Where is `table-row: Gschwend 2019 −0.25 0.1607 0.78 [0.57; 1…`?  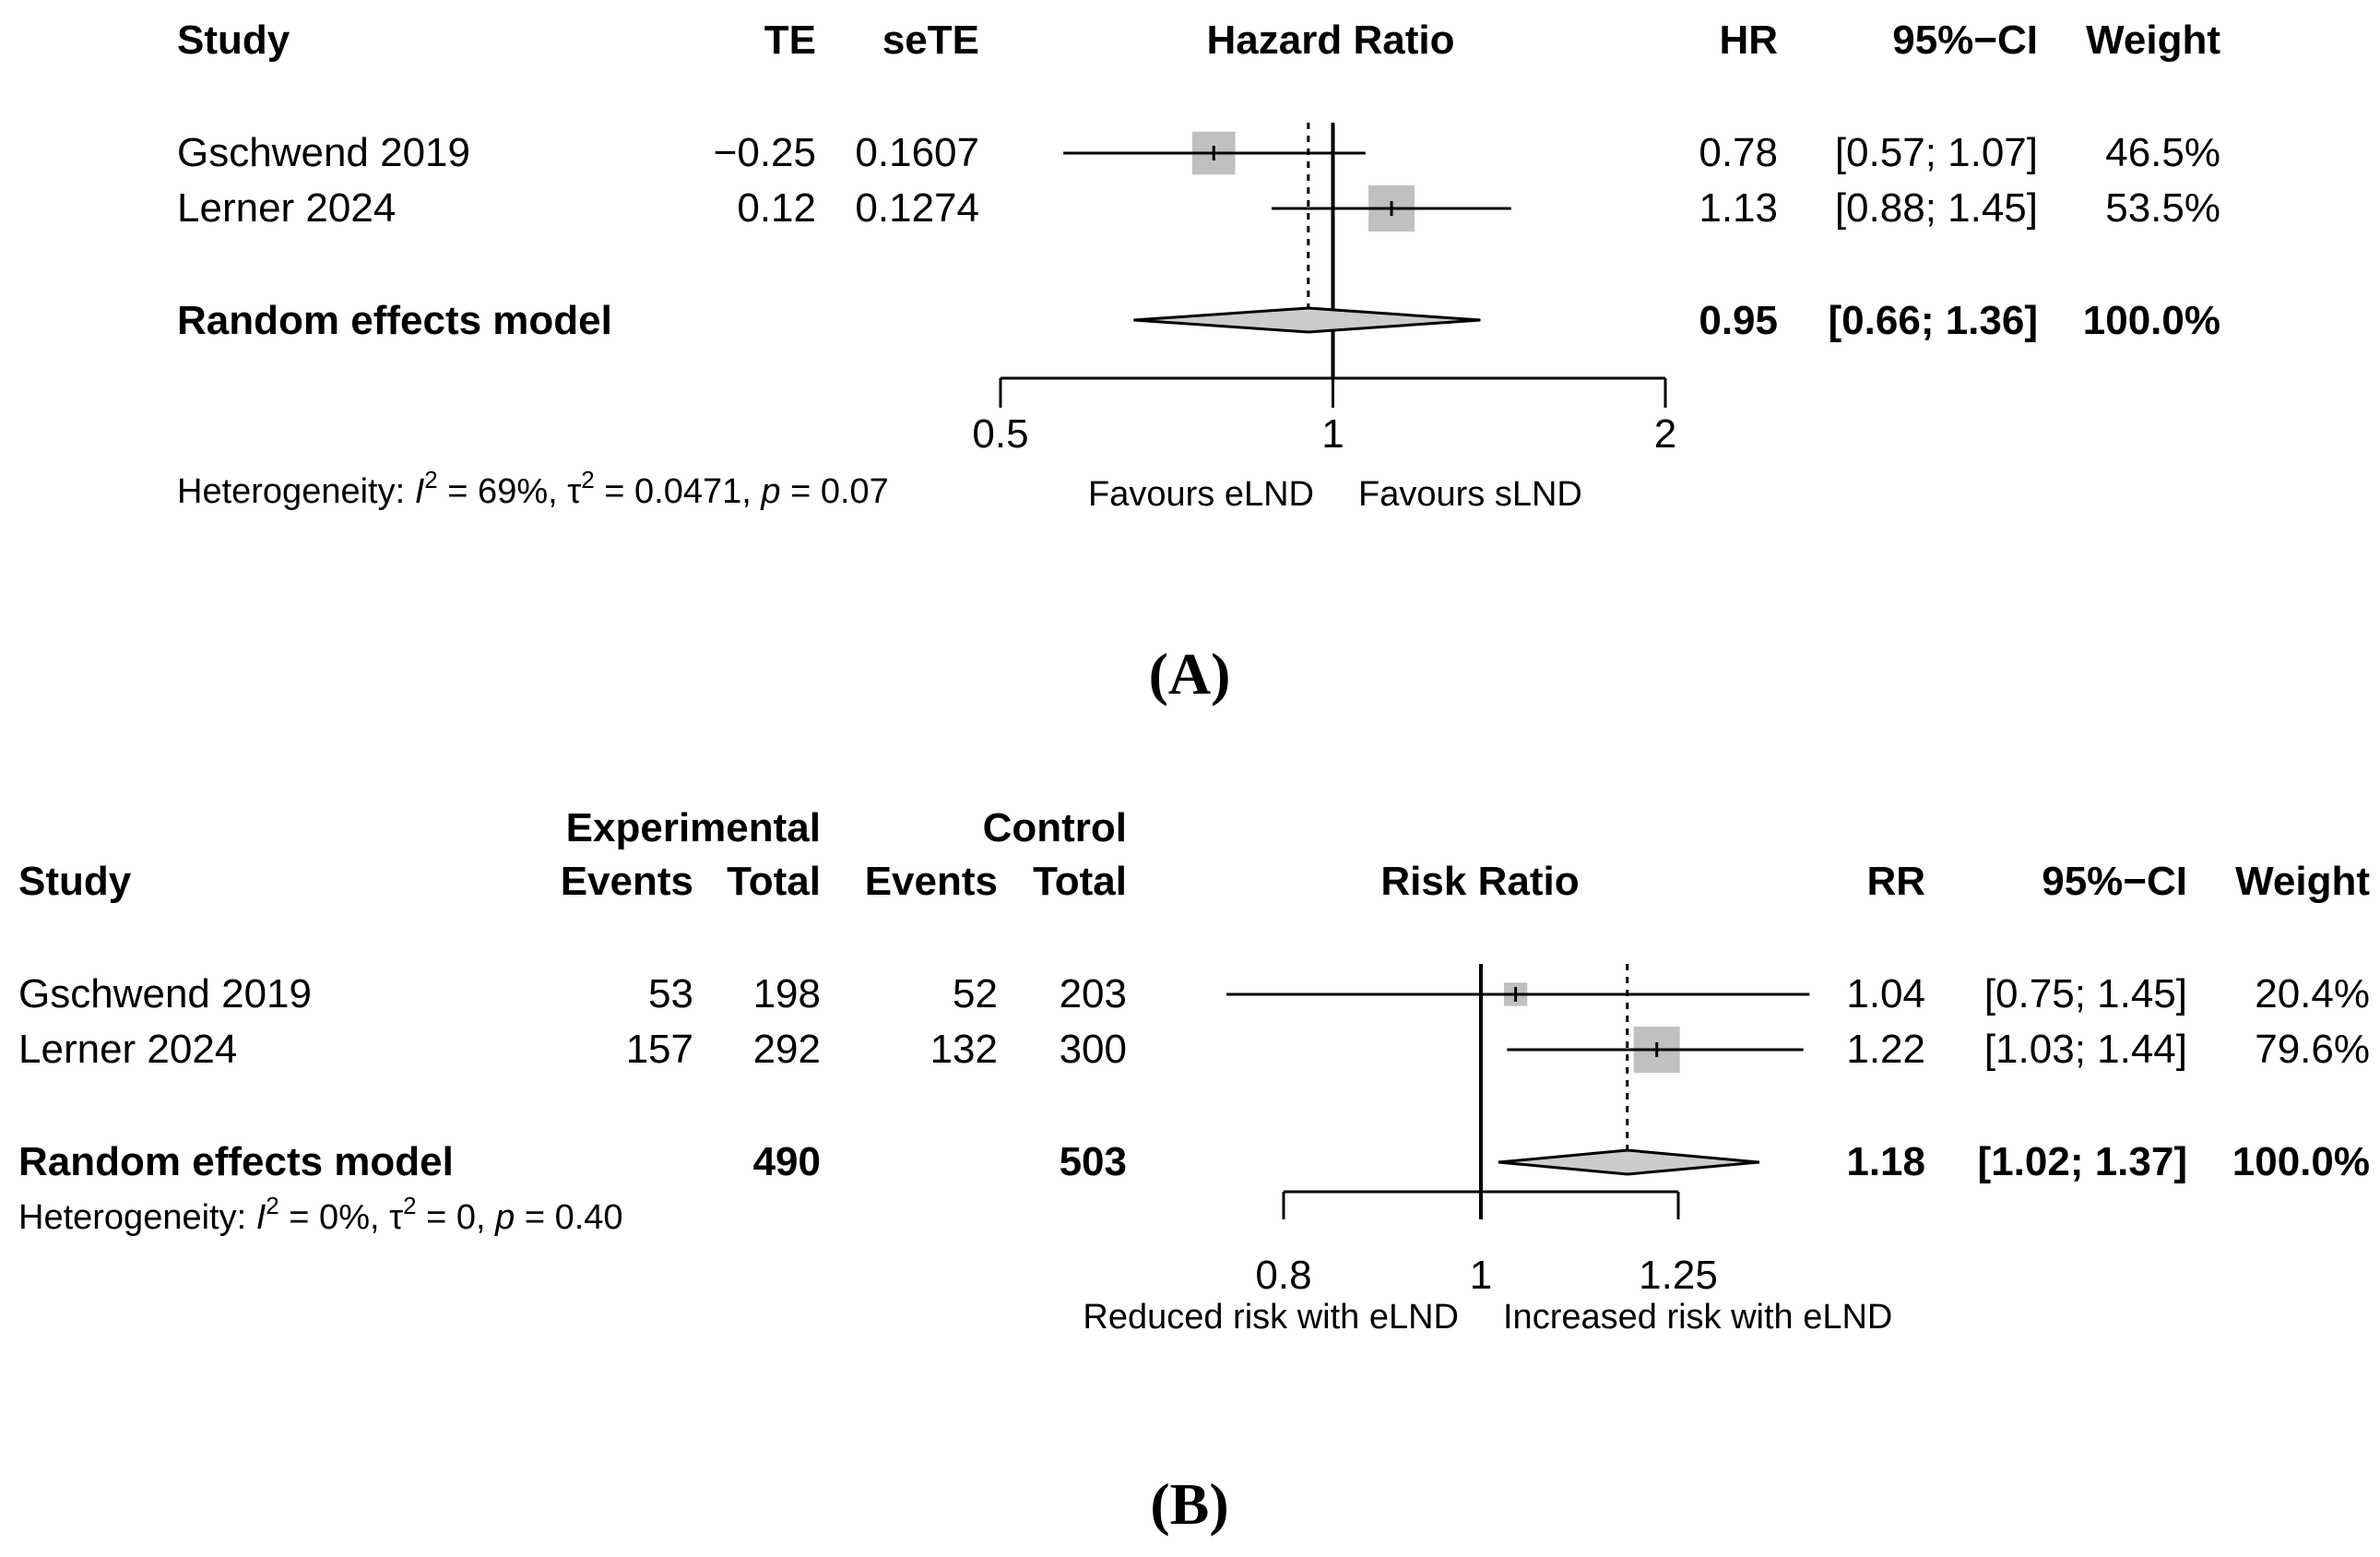
table-row: Gschwend 2019 −0.25 0.1607 0.78 [0.57; 1… is located at coordinates (1198, 152).